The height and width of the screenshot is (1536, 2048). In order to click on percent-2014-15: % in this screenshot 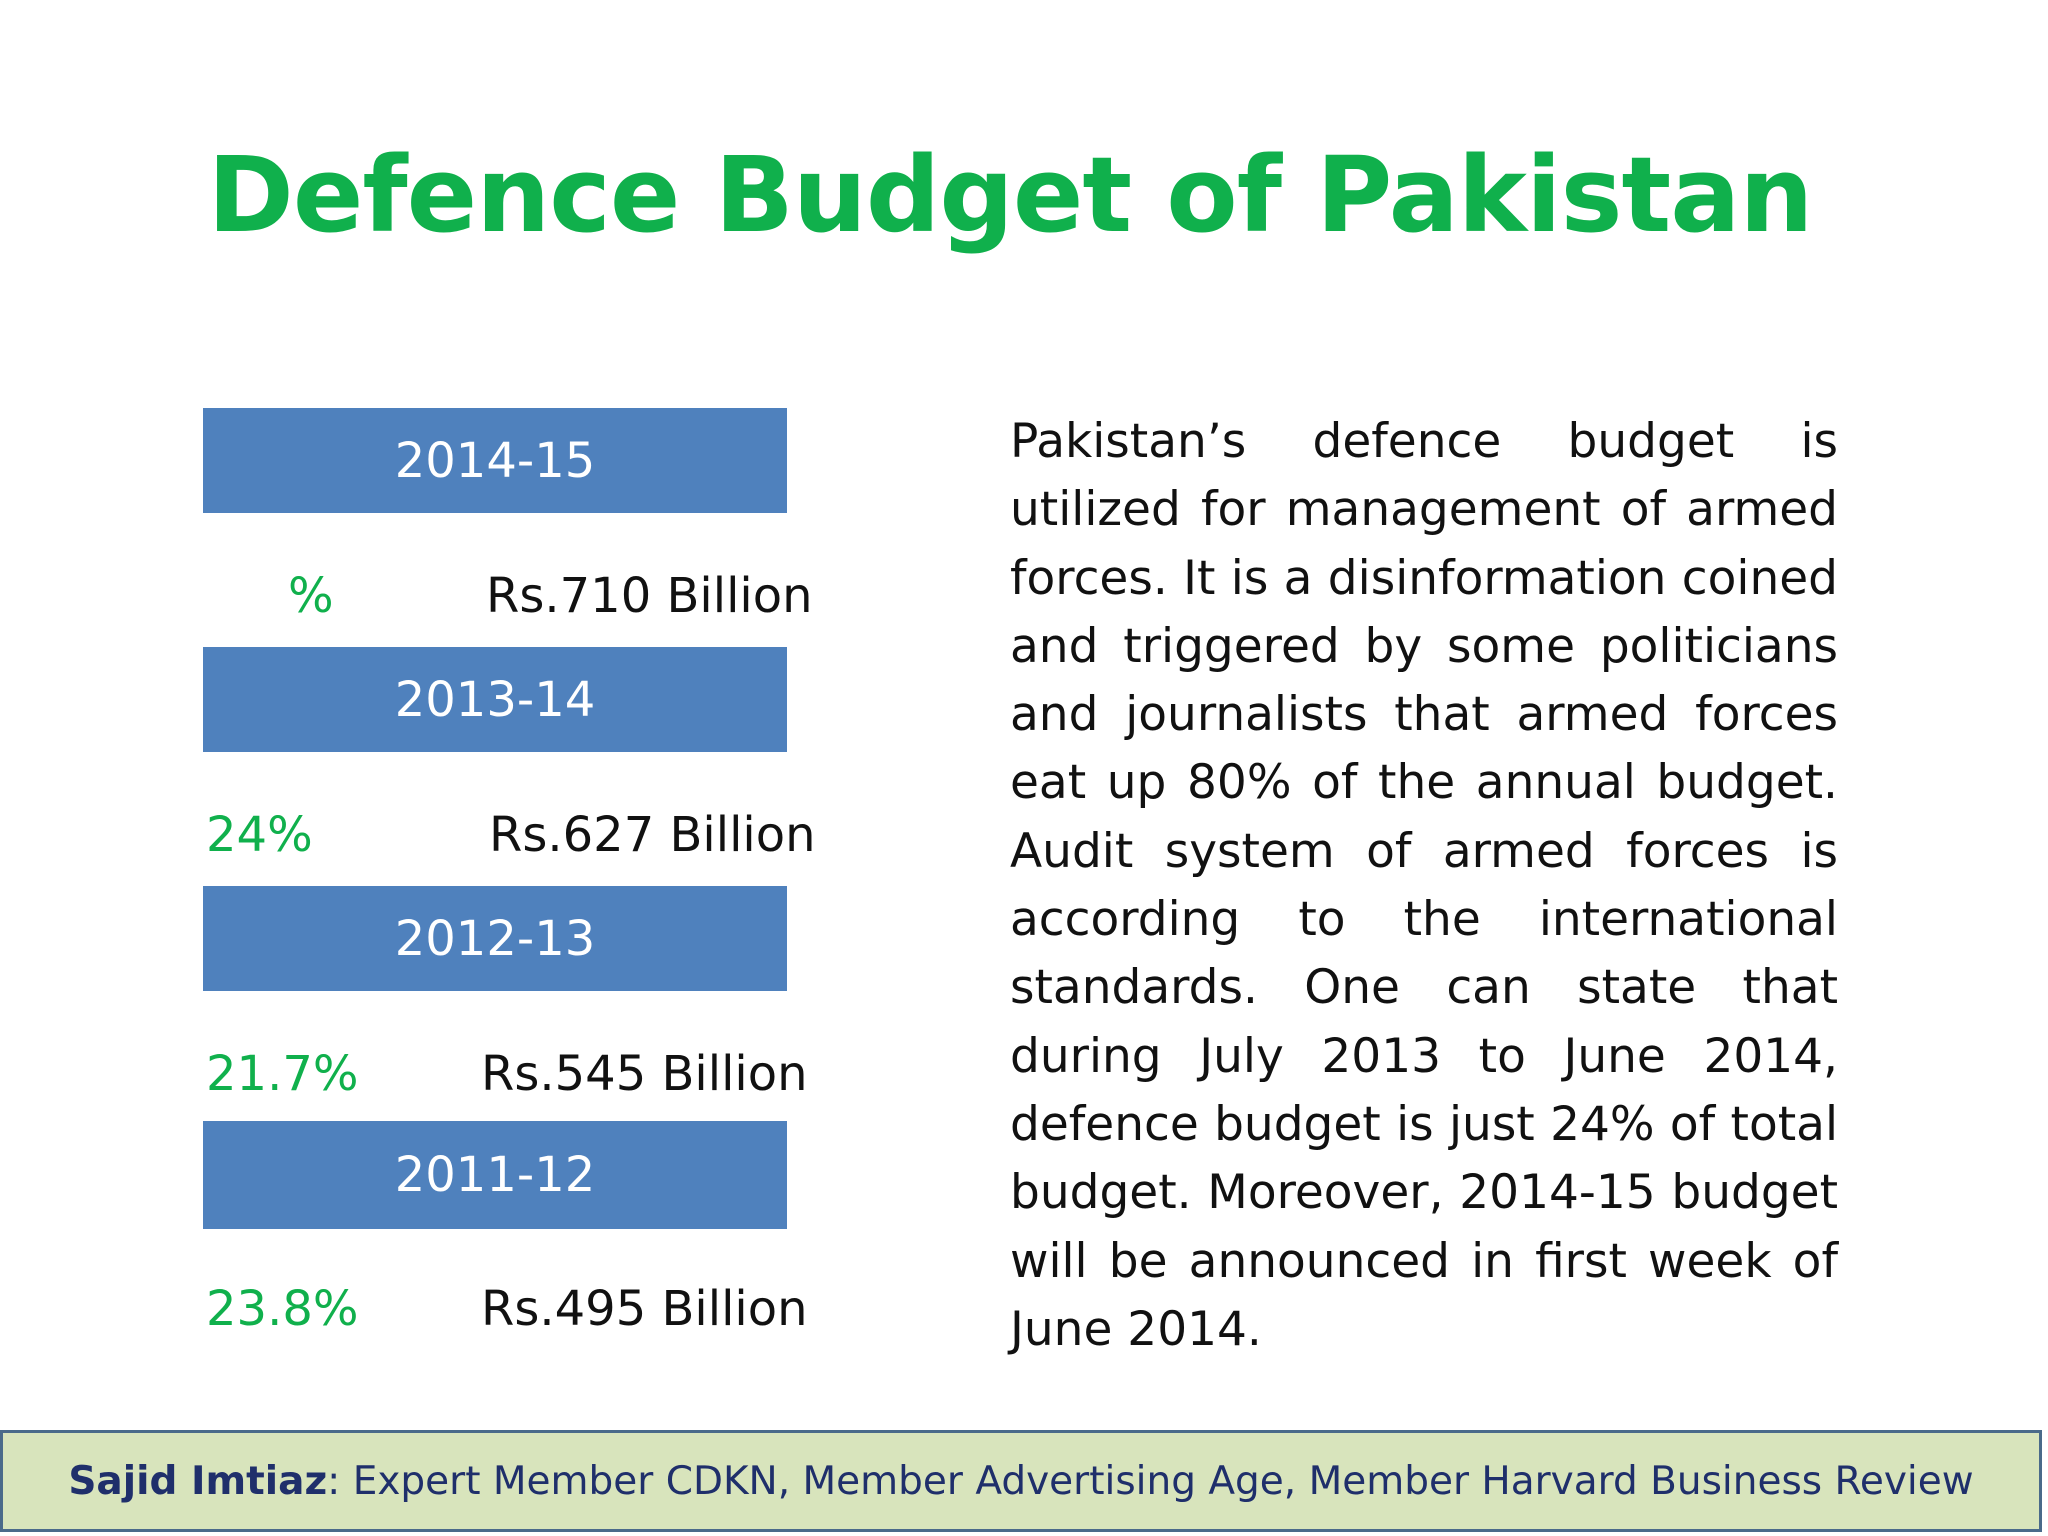, I will do `click(311, 596)`.